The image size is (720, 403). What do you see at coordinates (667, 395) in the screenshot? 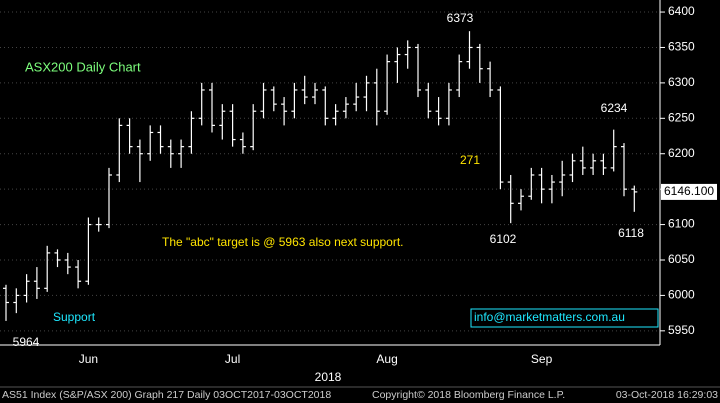
I see `footer-text: 03-Oct-2018 16:29:03` at bounding box center [667, 395].